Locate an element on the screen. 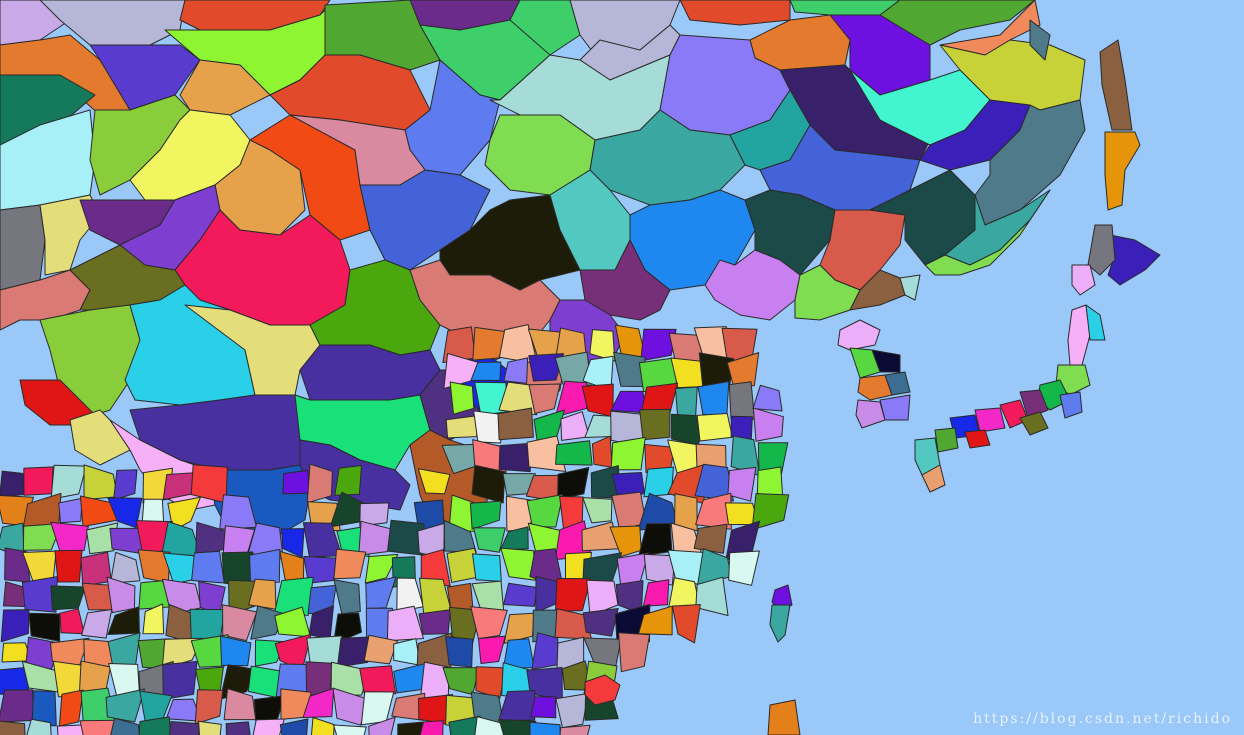  sakhalin-island is located at coordinates (1040, 40).